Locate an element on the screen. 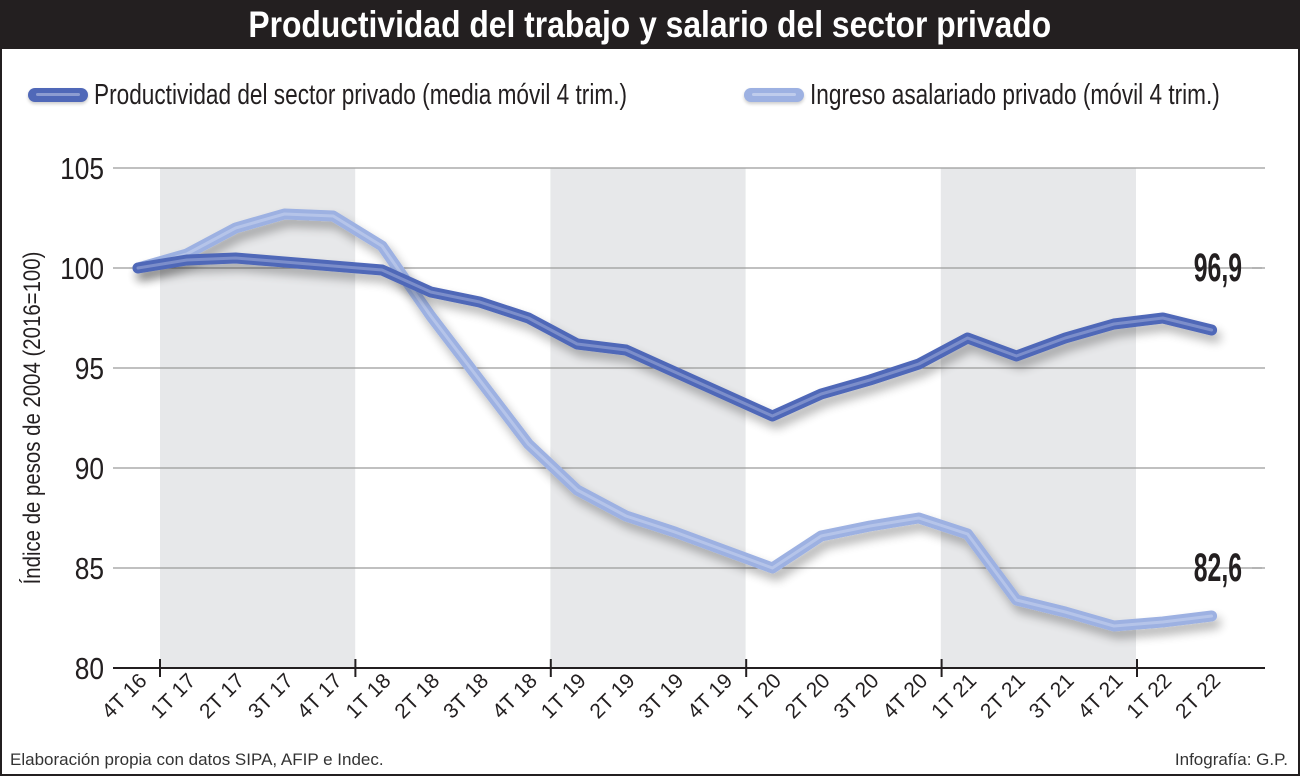  x-tick-label: 4T 17 is located at coordinates (320, 696).